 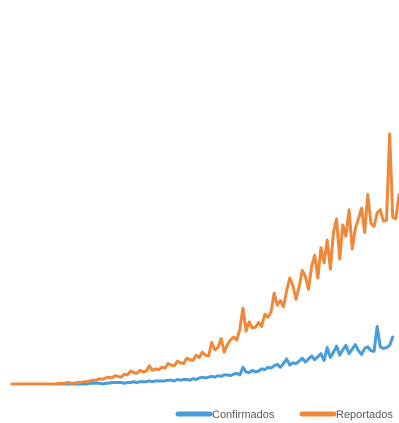 I want to click on legend: Confirmados Reportados, so click(x=284, y=415).